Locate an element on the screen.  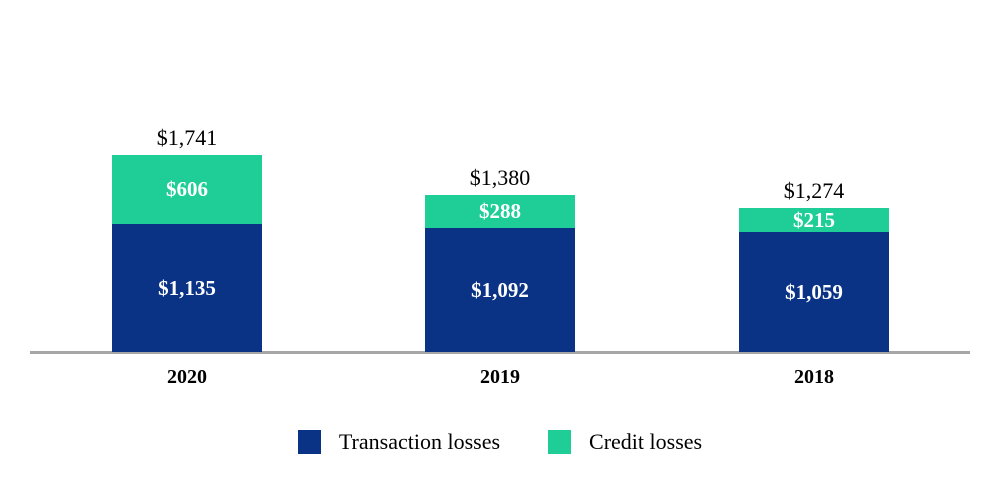
bar-stack: $606 $1,135 is located at coordinates (187, 253).